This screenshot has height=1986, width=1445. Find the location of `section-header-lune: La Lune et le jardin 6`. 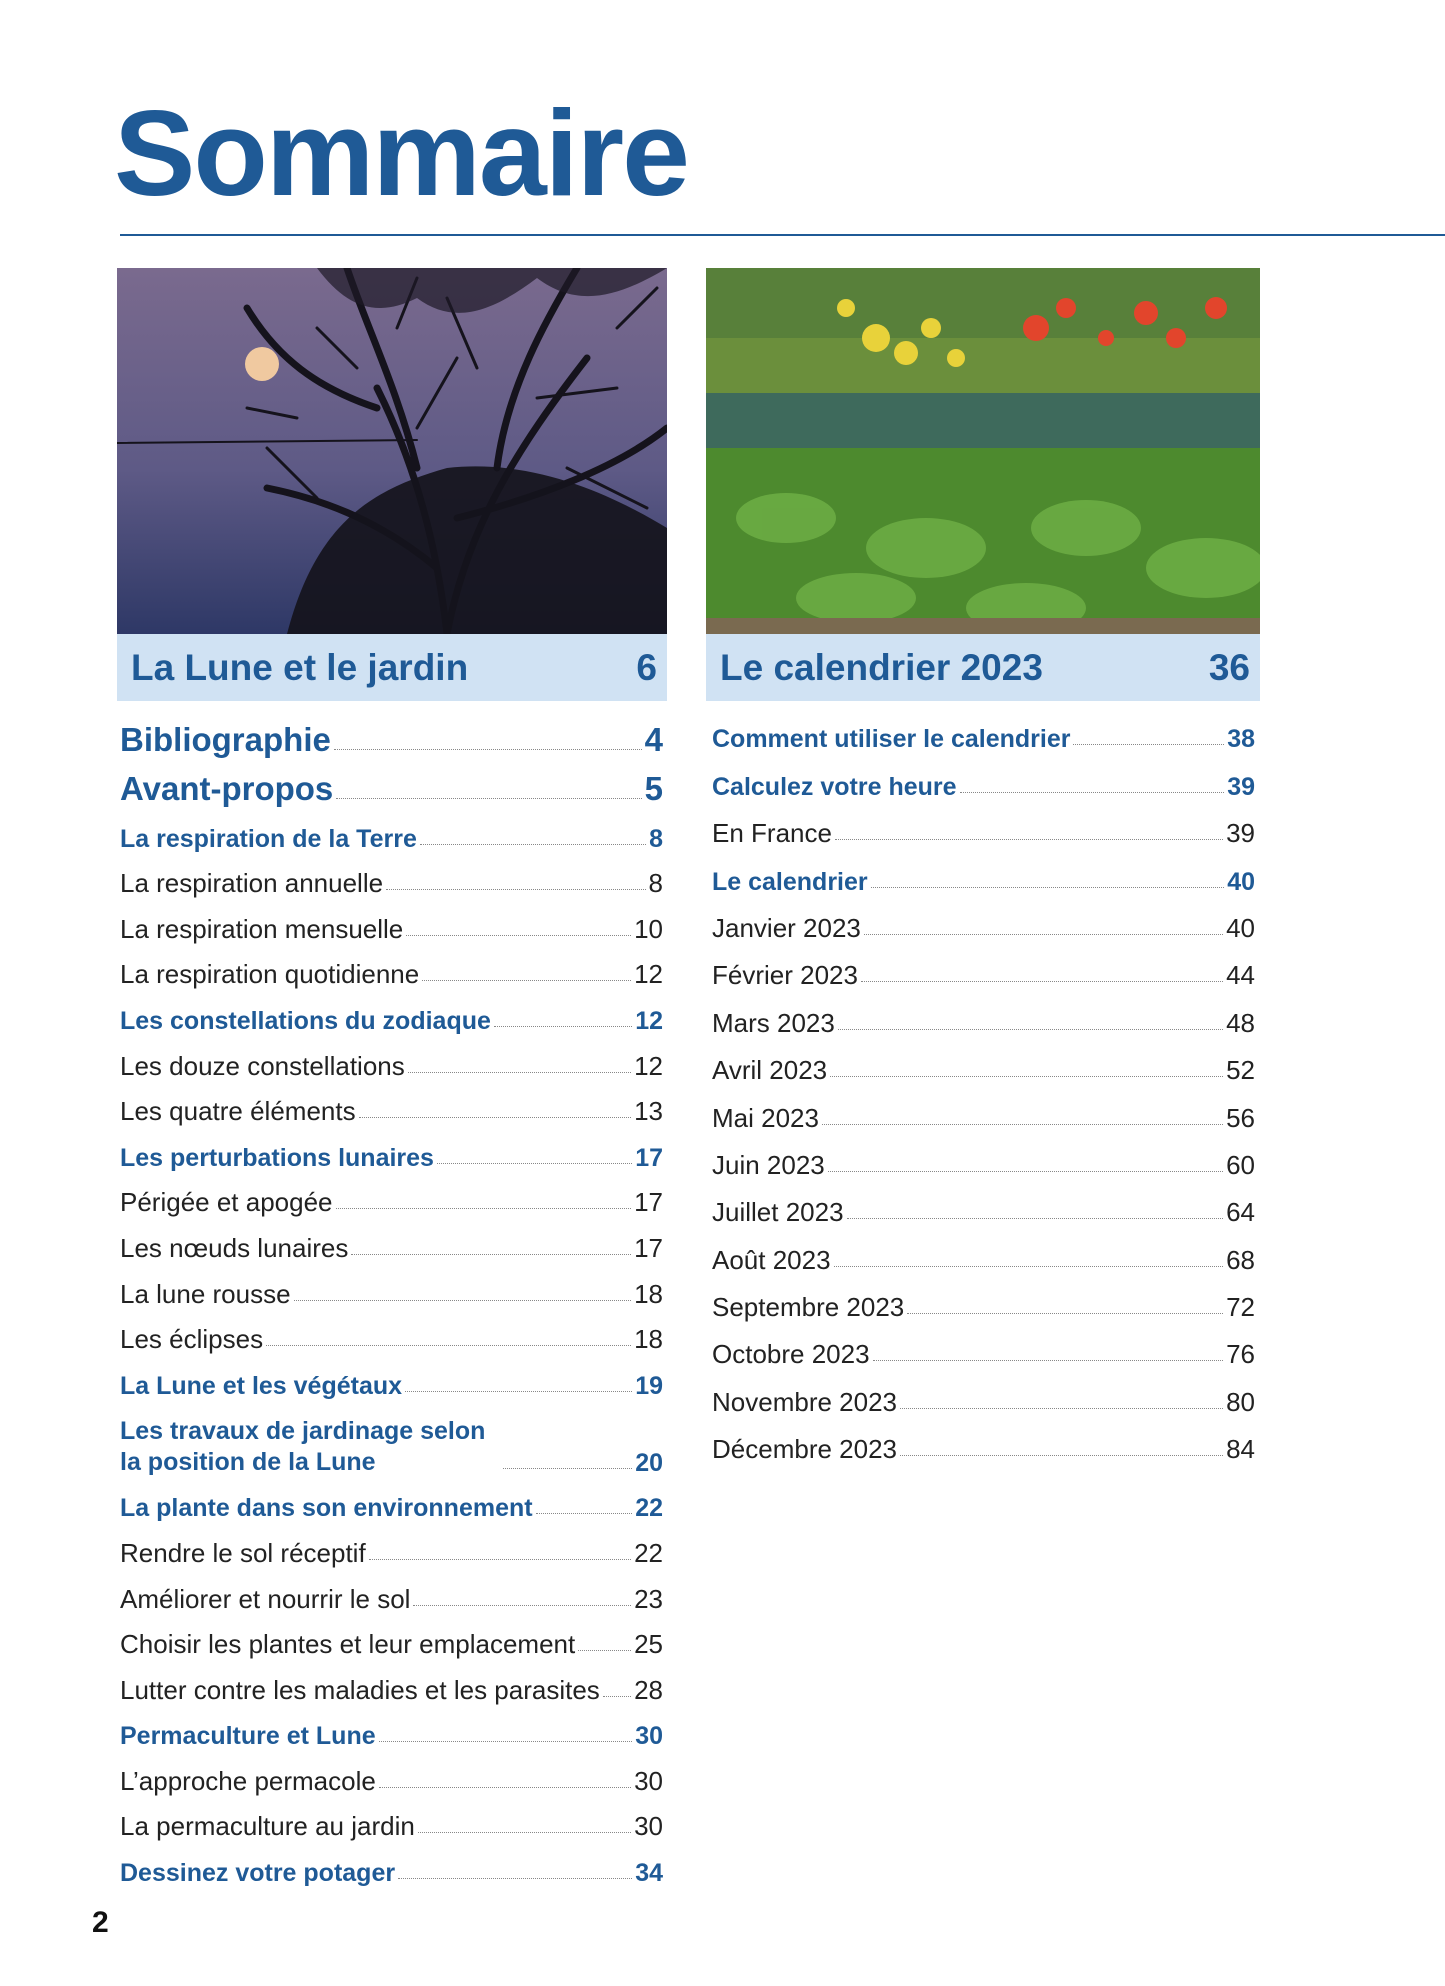

section-header-lune: La Lune et le jardin 6 is located at coordinates (392, 667).